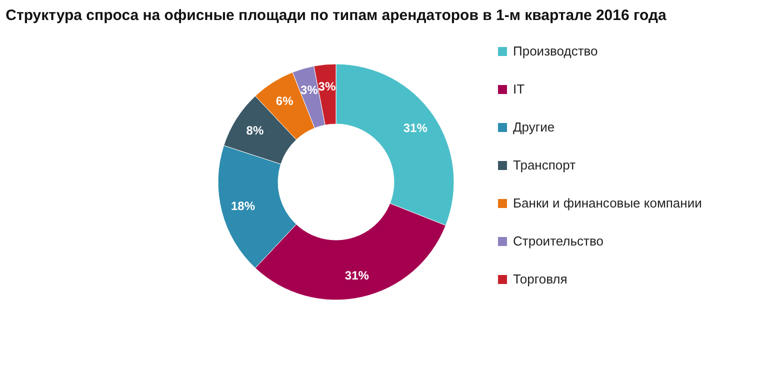 This screenshot has height=376, width=778. What do you see at coordinates (337, 15) in the screenshot?
I see `chart-title: Структура спроса на офисные площади по типам арендаторов в 1-м квартале 2016 года` at bounding box center [337, 15].